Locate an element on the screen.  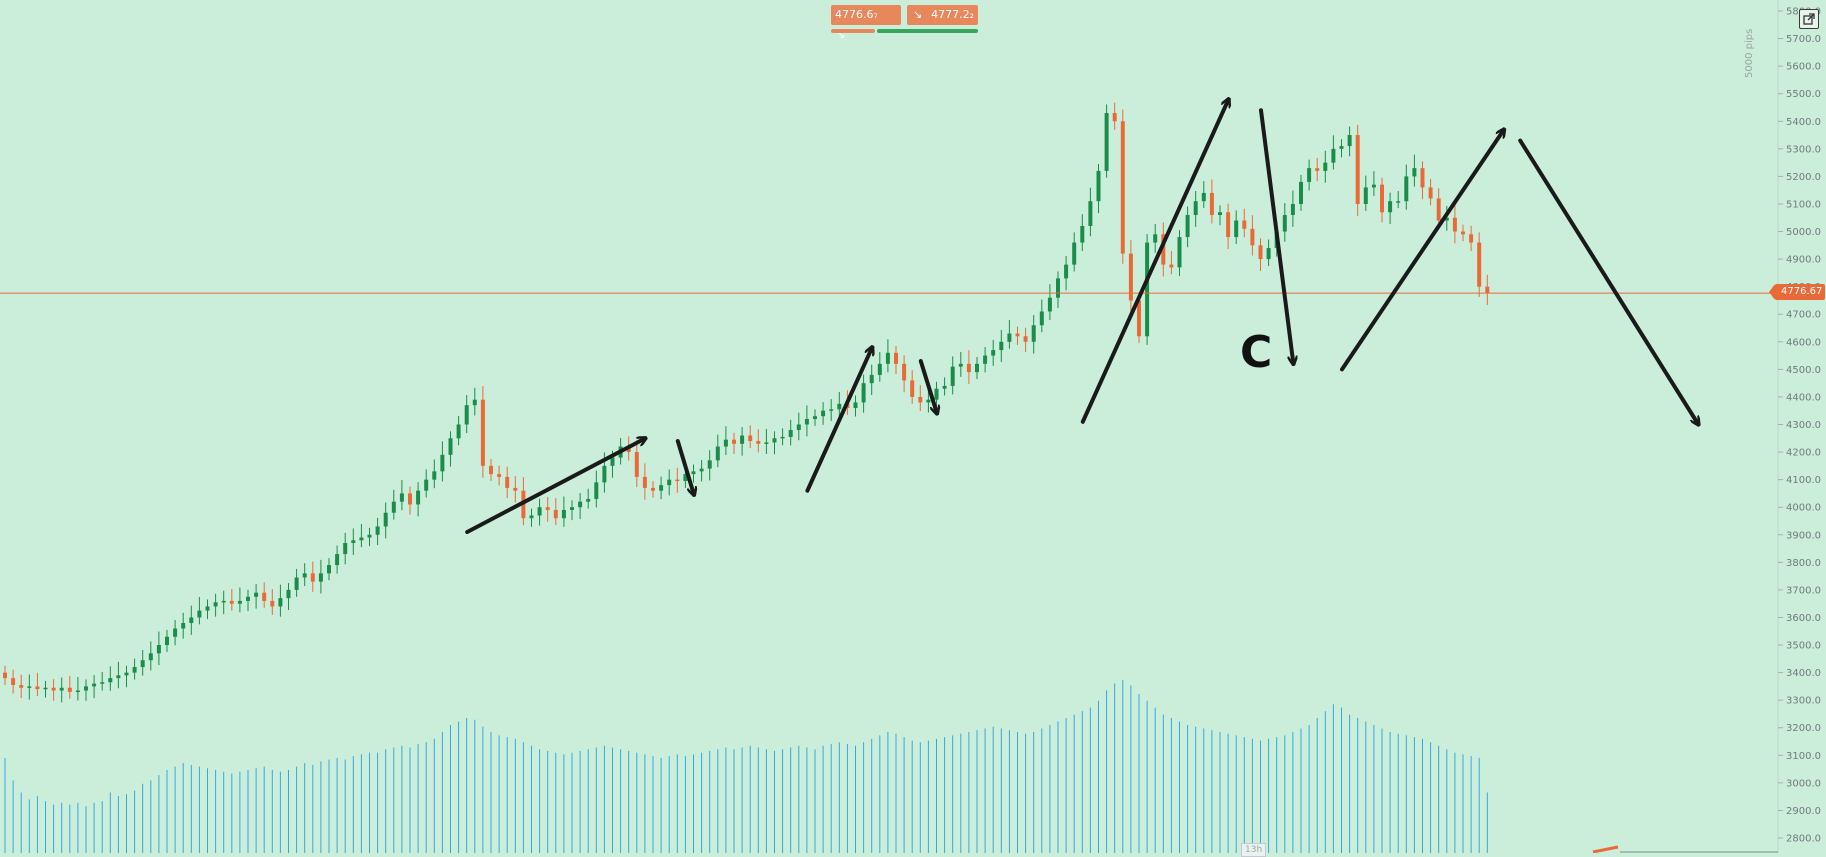
price-tick-label: 5200.0 is located at coordinates (1803, 177).